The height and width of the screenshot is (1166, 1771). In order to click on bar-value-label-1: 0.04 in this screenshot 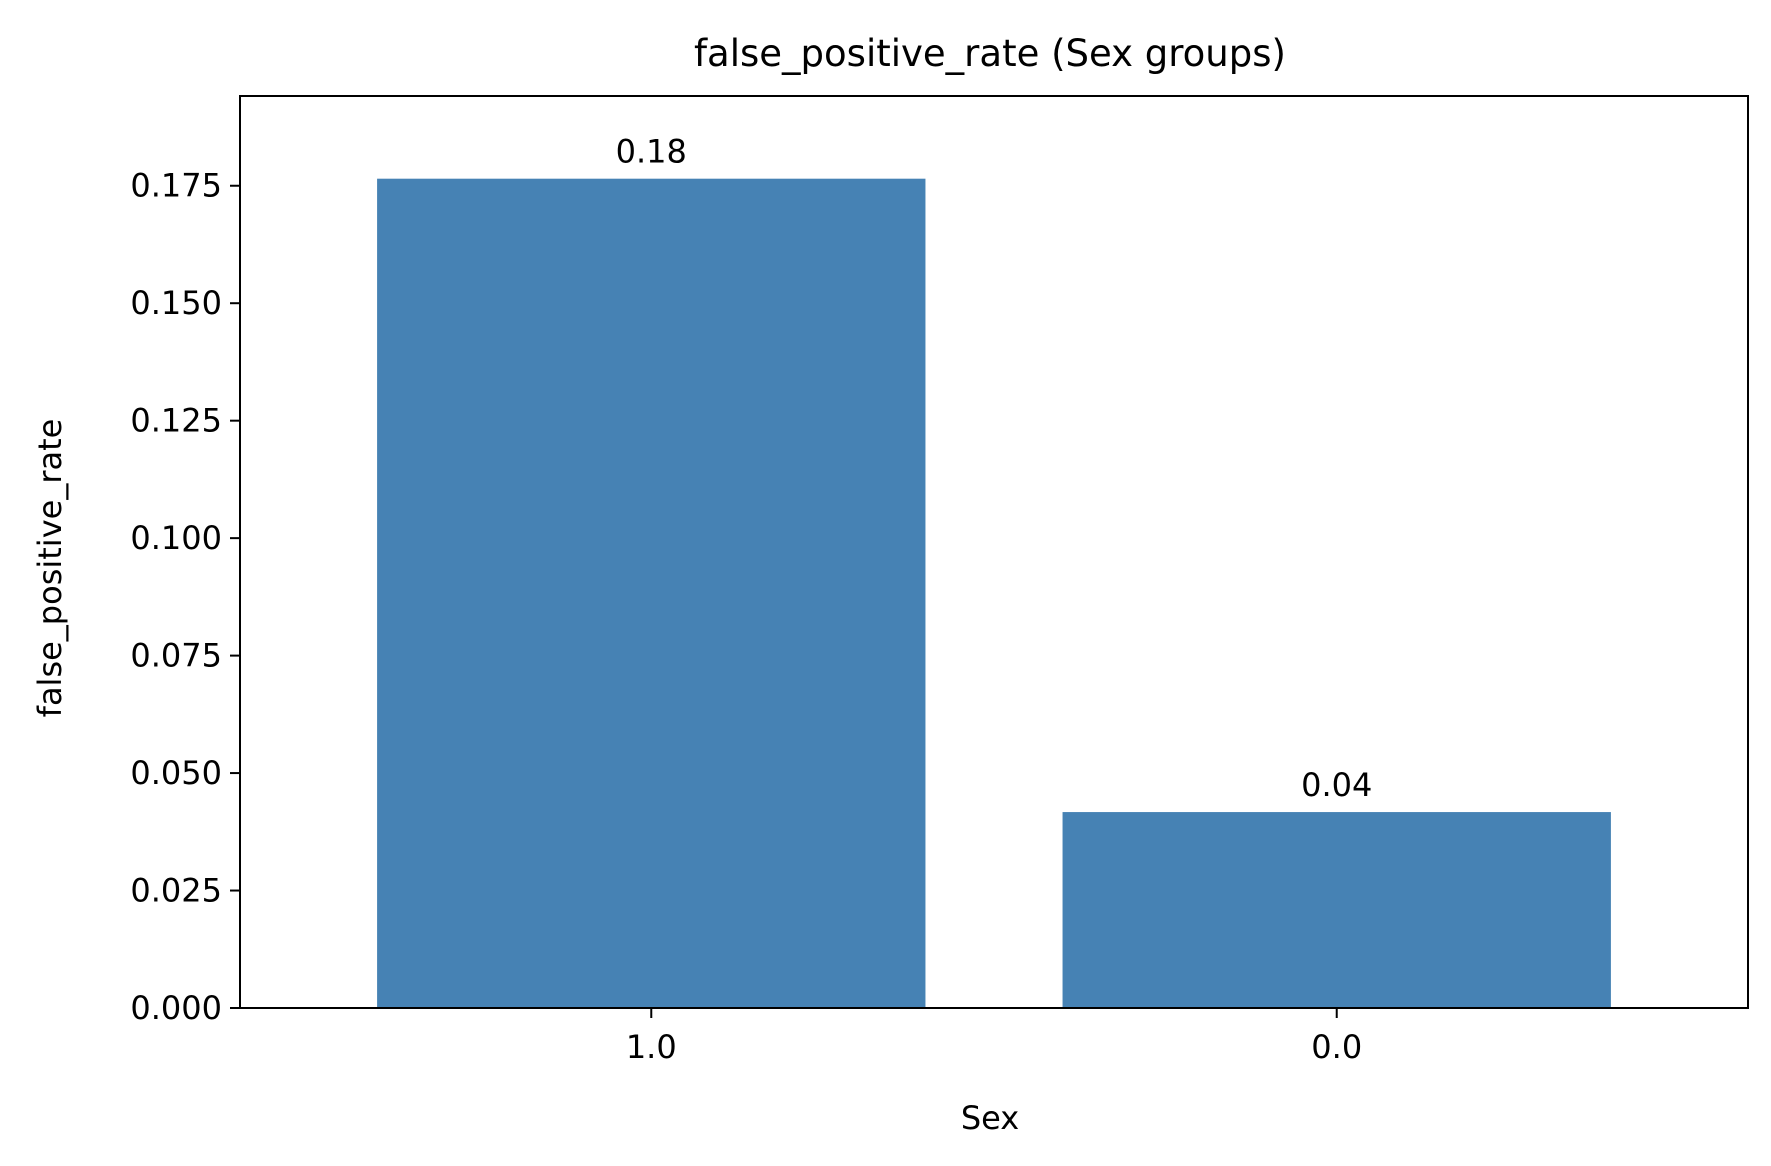, I will do `click(1336, 785)`.